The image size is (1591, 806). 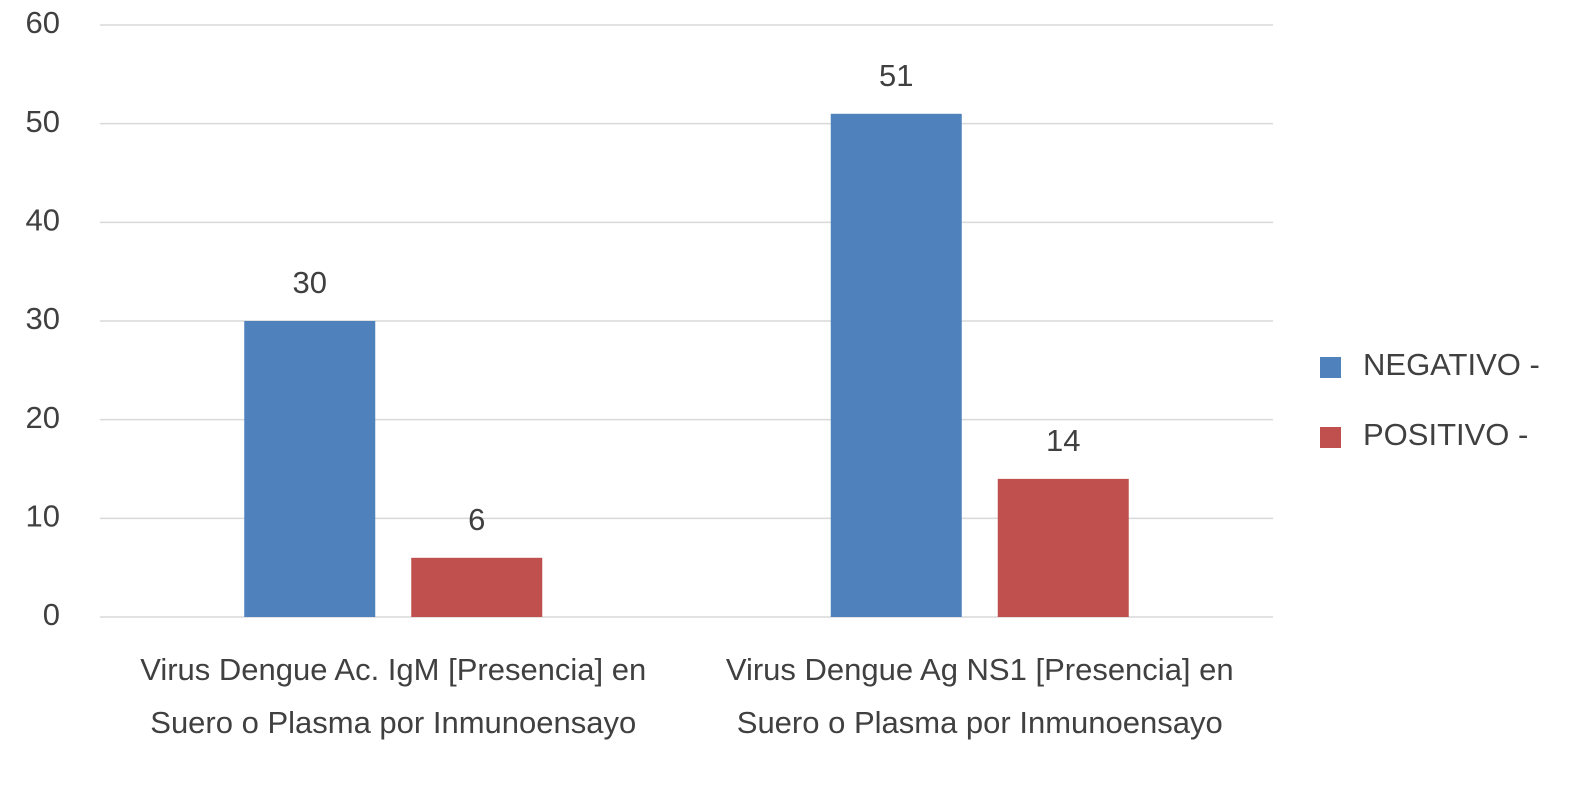 I want to click on y-tick-label: 10, so click(x=43, y=516).